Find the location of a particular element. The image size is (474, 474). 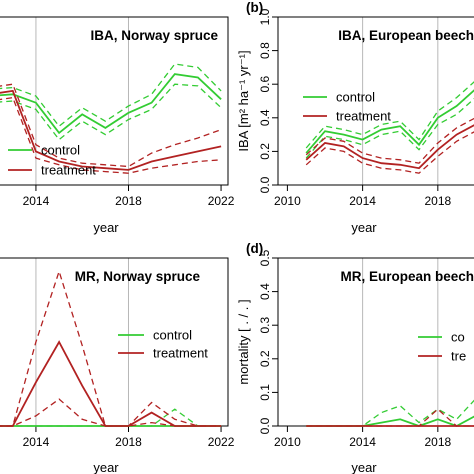

legend-entry: tre is located at coordinates (458, 356).